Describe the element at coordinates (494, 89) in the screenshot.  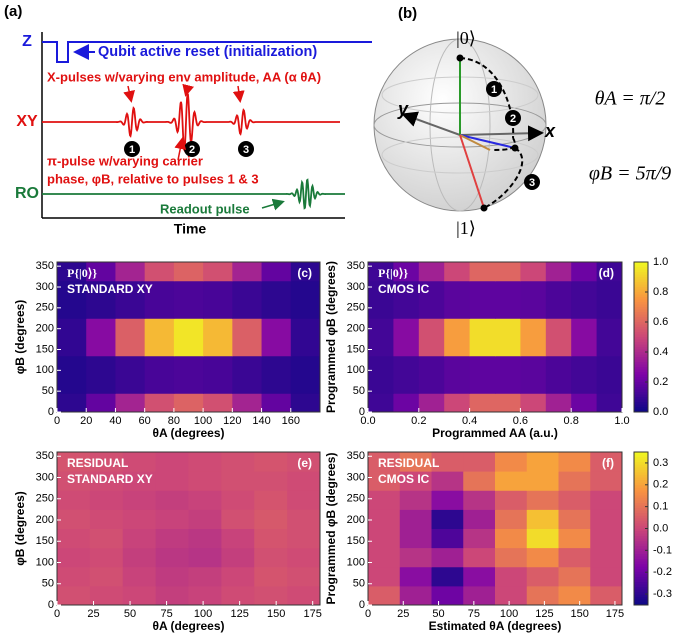
I see `number-badge` at that location.